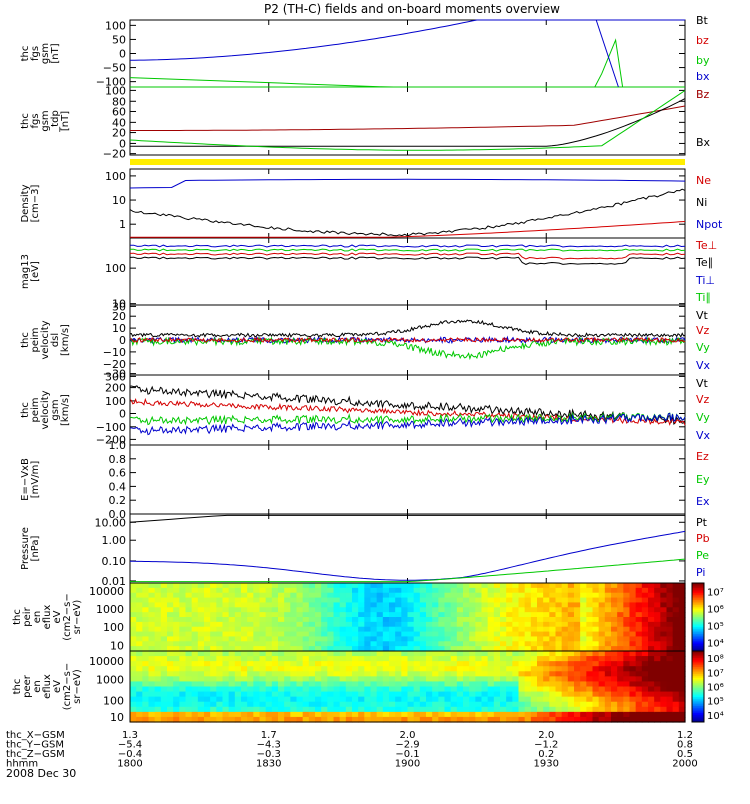  I want to click on ephemeris-value: −5.4, so click(130, 745).